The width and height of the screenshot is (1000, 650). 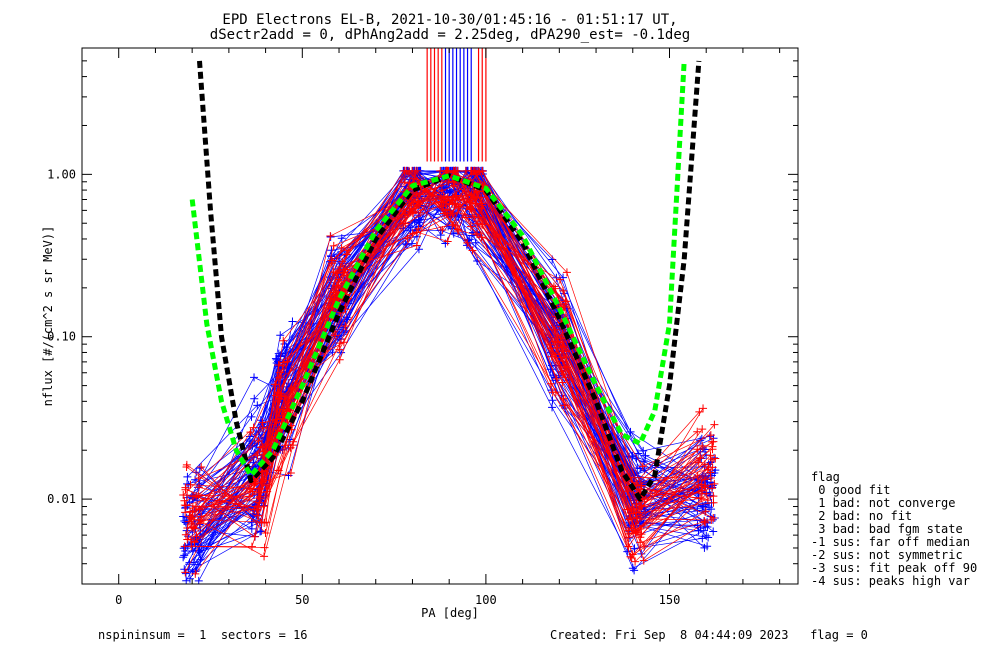 I want to click on footer-left: nspininsum = 1 sectors = 16, so click(x=203, y=635).